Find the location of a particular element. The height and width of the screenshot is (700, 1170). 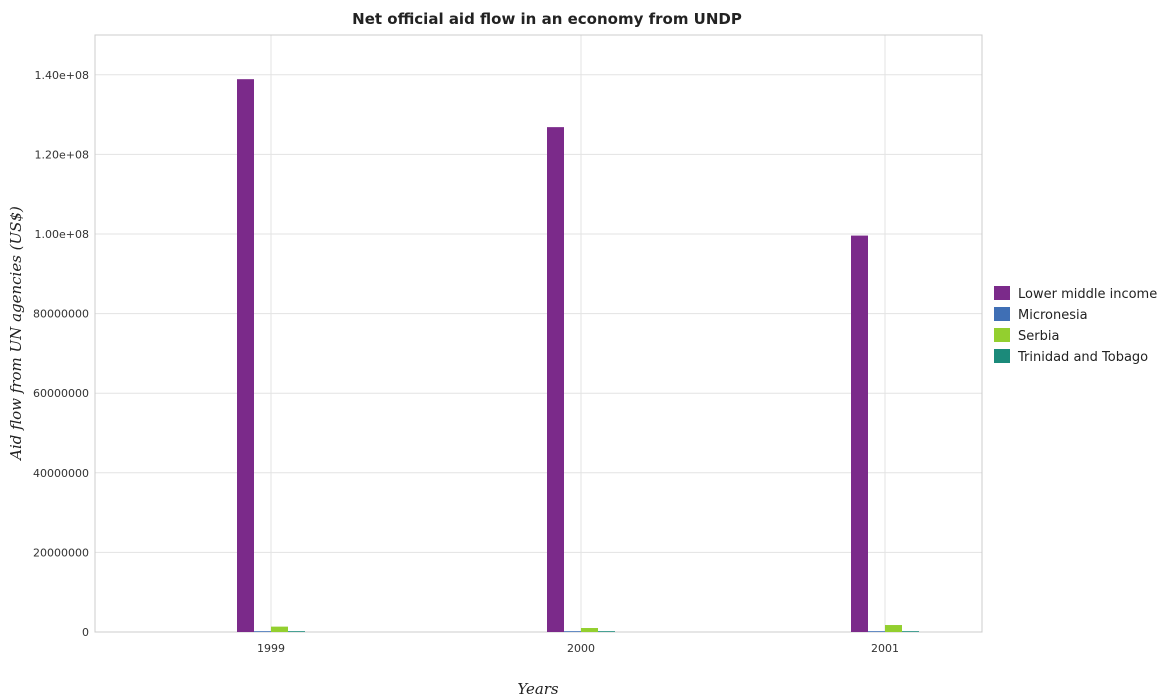

x-axis-ticks: 1999 2000 2001 is located at coordinates (578, 648).